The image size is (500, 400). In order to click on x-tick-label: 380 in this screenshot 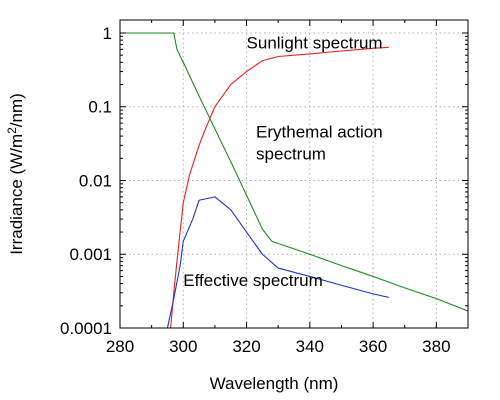, I will do `click(436, 346)`.